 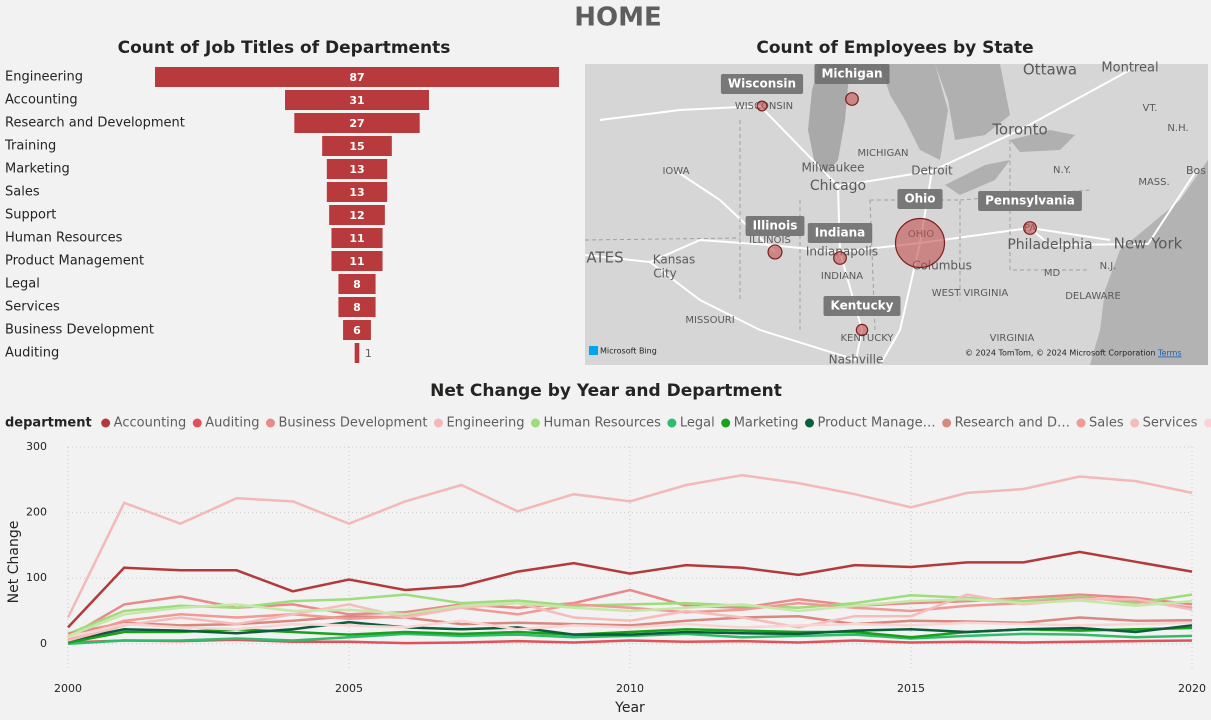 What do you see at coordinates (232, 423) in the screenshot?
I see `legend-label: Auditing` at bounding box center [232, 423].